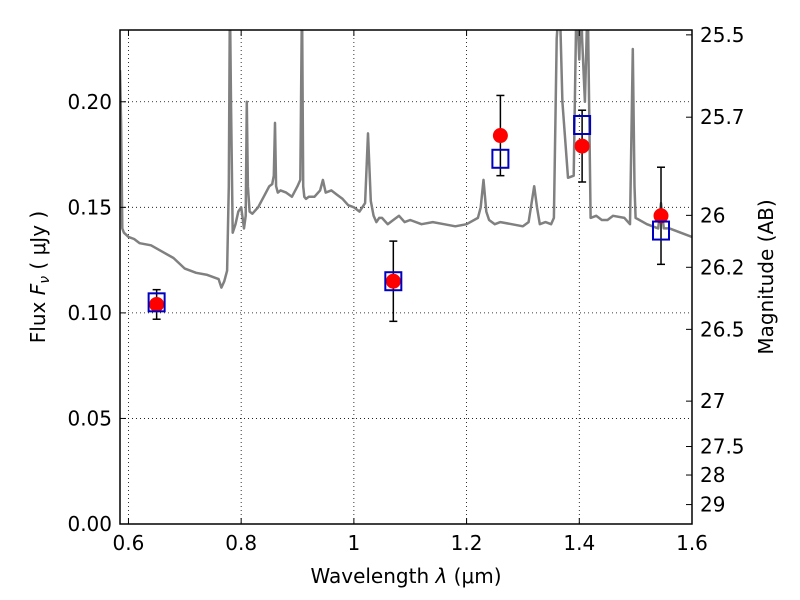 Image resolution: width=800 pixels, height=600 pixels. What do you see at coordinates (39, 277) in the screenshot?
I see `y-axis-label: Flux Fν ( μJy )` at bounding box center [39, 277].